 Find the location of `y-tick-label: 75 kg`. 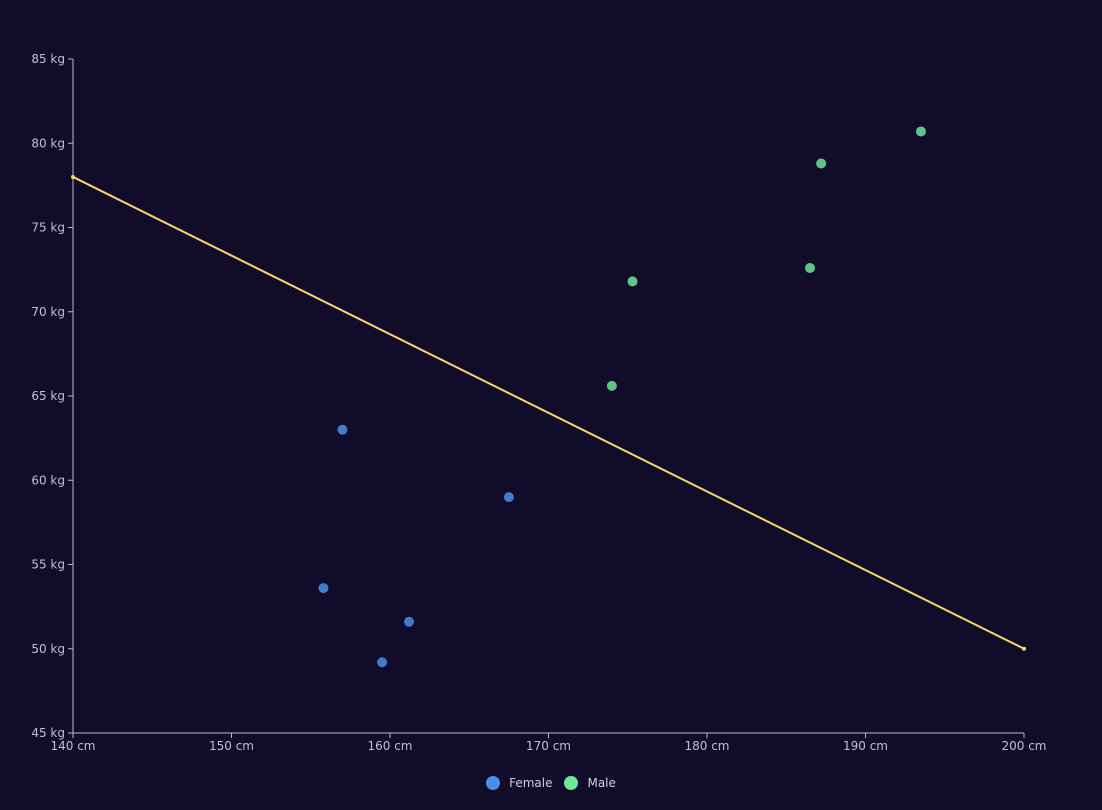

y-tick-label: 75 kg is located at coordinates (48, 228).